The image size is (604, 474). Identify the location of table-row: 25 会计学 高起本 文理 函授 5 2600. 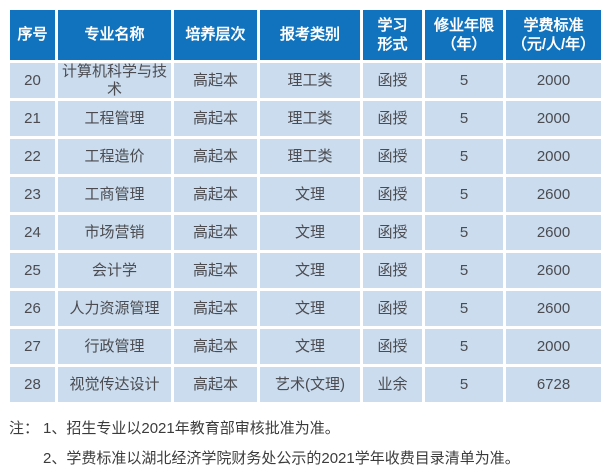
(305, 270).